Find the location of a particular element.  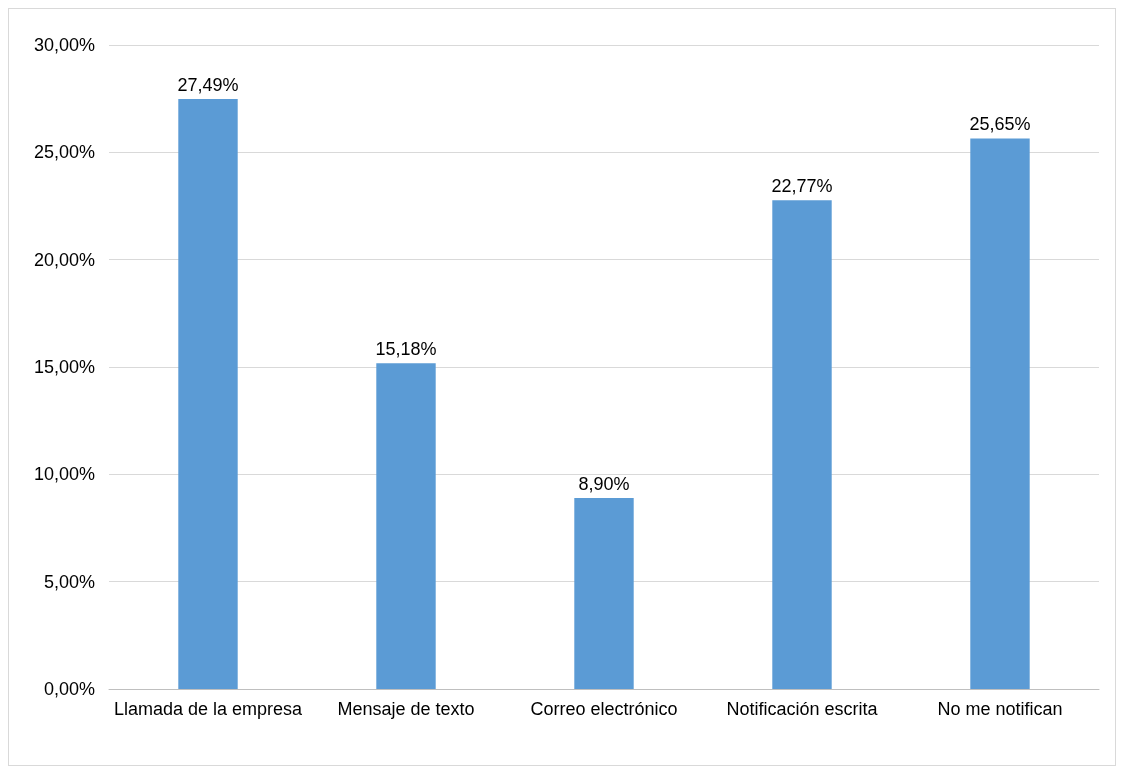

y-tick-label: 5,00% is located at coordinates (69, 581).